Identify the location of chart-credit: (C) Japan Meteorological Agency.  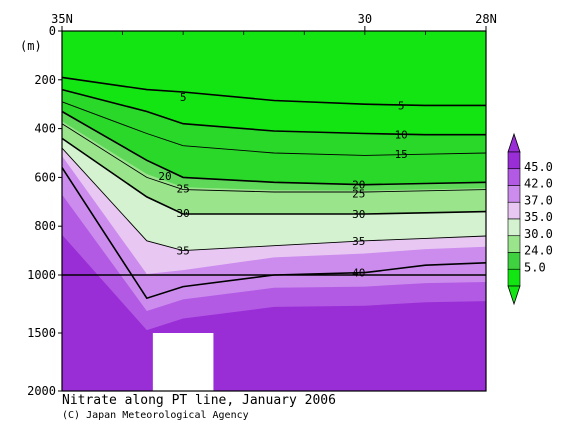
(155, 415).